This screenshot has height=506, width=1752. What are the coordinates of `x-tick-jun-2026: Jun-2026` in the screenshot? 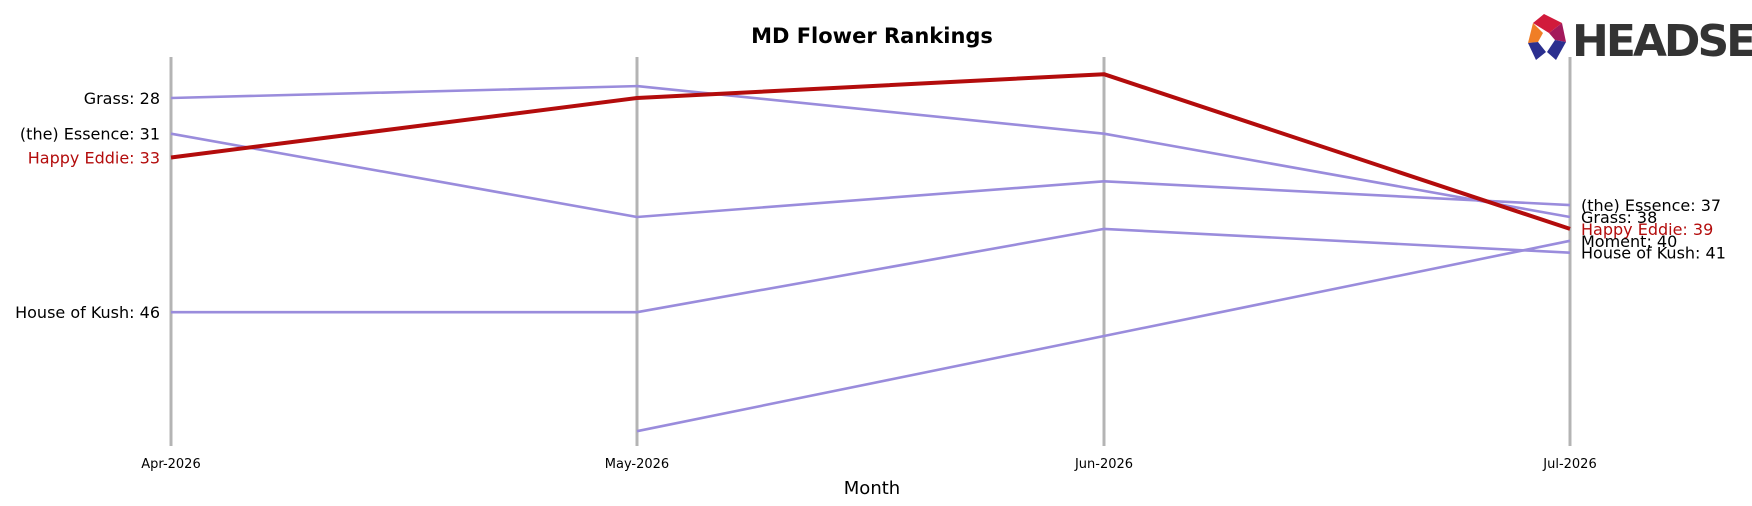 It's located at (1103, 464).